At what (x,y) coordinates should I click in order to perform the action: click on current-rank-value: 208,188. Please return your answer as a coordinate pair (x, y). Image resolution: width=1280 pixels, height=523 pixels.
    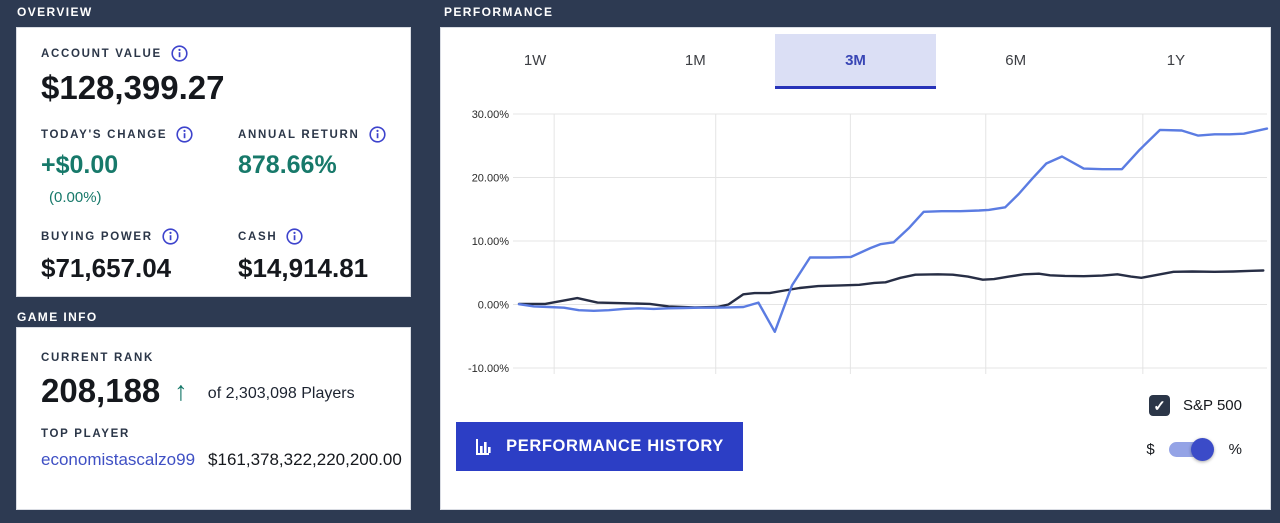
    Looking at the image, I should click on (101, 390).